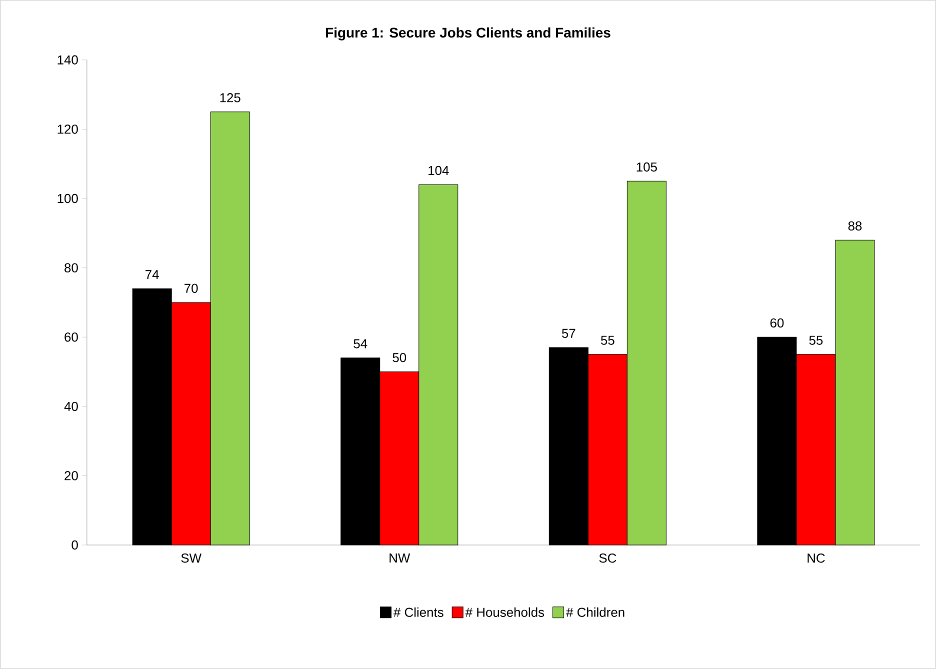 This screenshot has height=669, width=936. Describe the element at coordinates (468, 33) in the screenshot. I see `chart-title: Figure 1: Secure Jobs Clients and Families` at that location.